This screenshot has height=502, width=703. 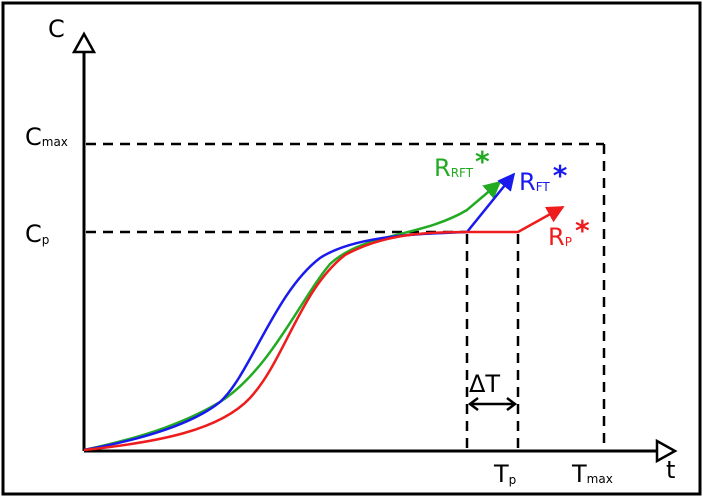 I want to click on t-p-label: Tp, so click(x=504, y=474).